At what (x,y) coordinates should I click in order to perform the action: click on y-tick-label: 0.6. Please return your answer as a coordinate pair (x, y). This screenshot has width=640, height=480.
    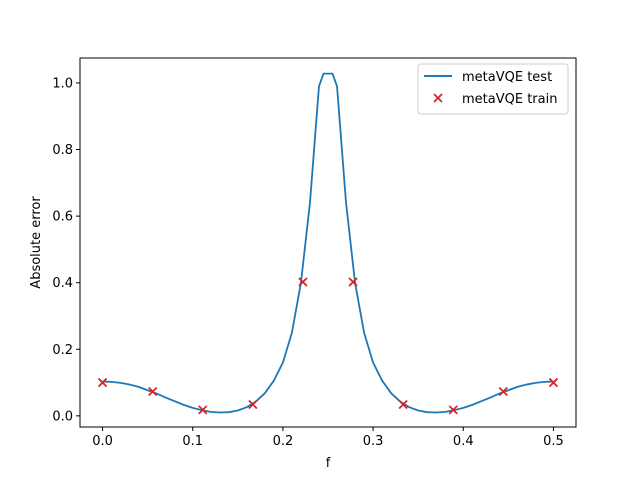
    Looking at the image, I should click on (62, 217).